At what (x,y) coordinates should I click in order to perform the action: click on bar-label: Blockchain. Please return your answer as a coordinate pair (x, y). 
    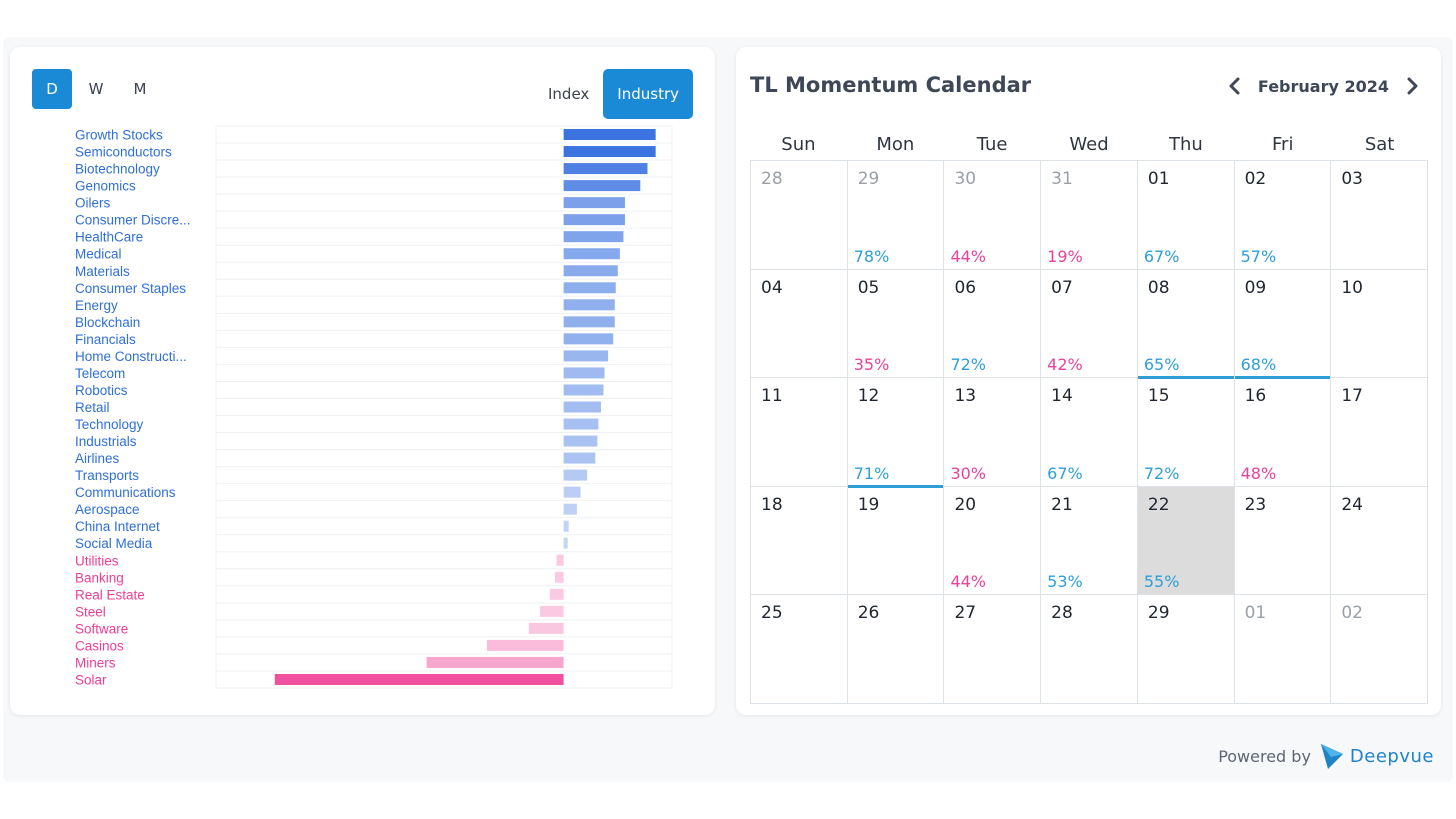
    Looking at the image, I should click on (107, 322).